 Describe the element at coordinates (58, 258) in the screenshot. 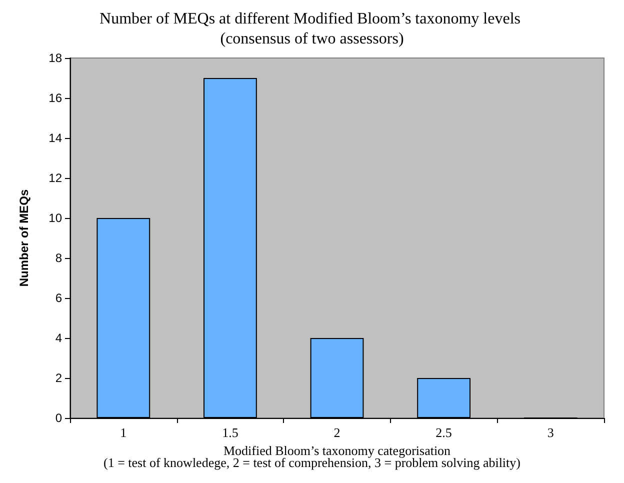

I see `y-tick-label: 8` at that location.